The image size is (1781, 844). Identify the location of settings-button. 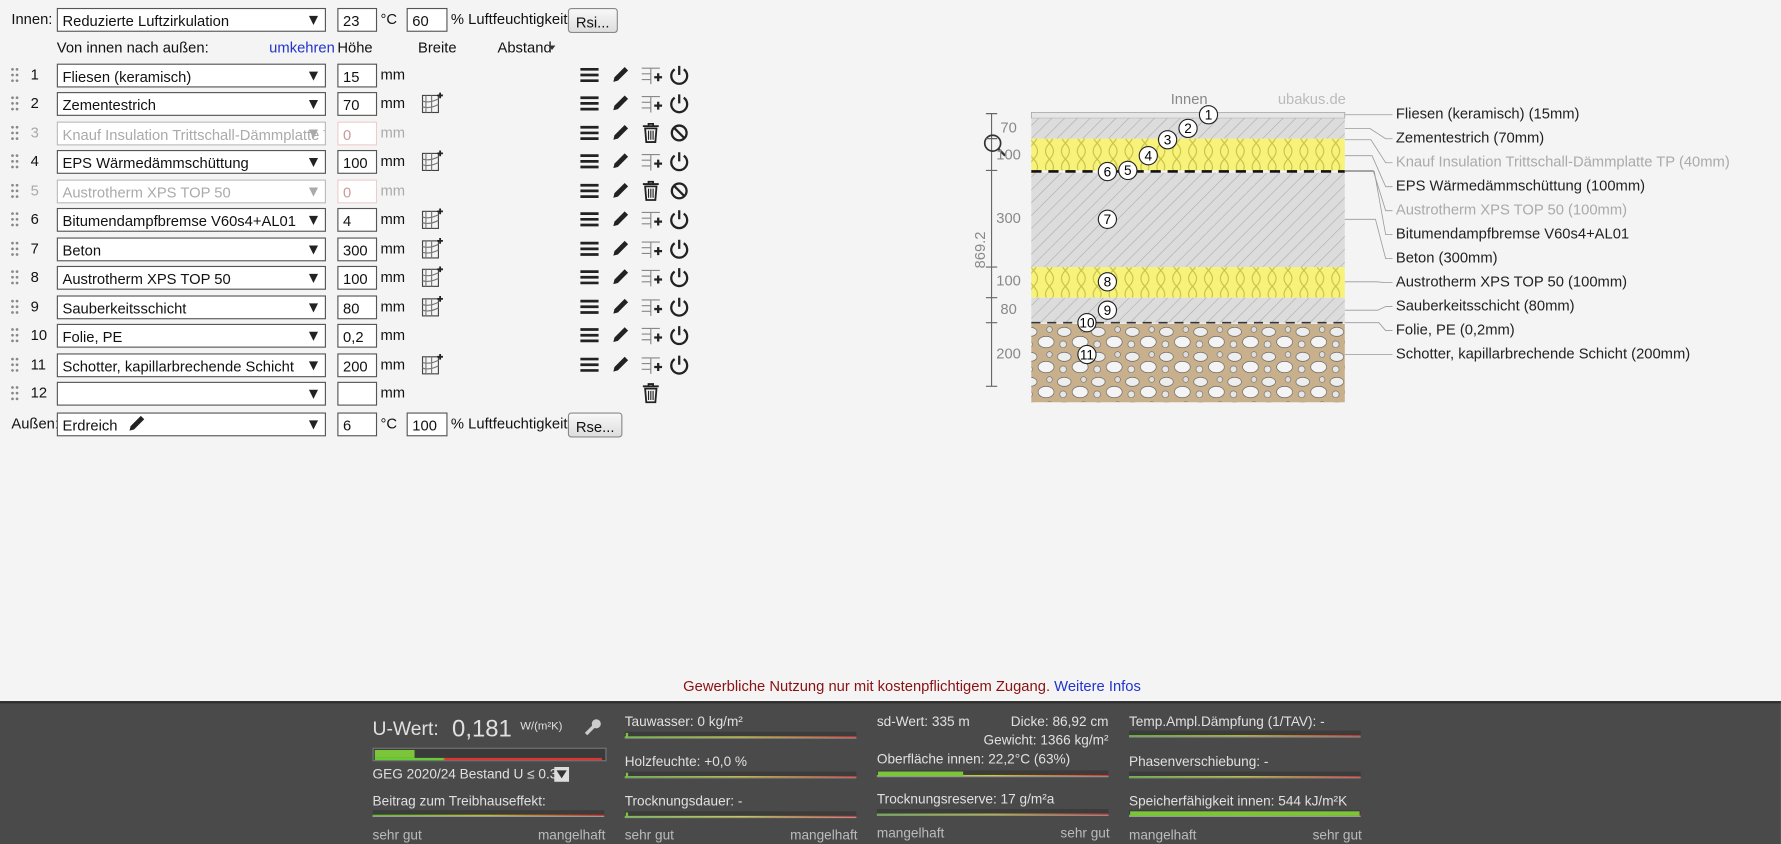
(593, 727).